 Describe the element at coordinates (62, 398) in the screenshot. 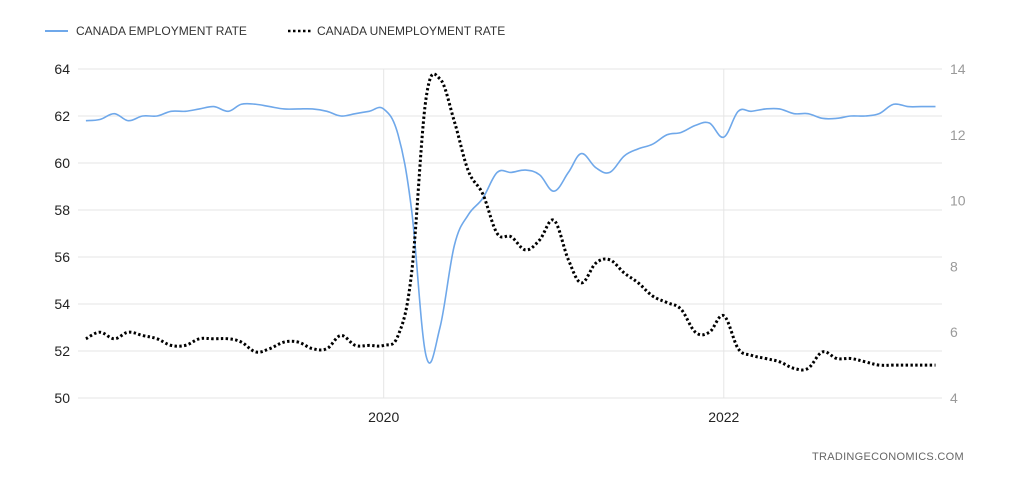

I see `y-left-tick-label: 50` at that location.